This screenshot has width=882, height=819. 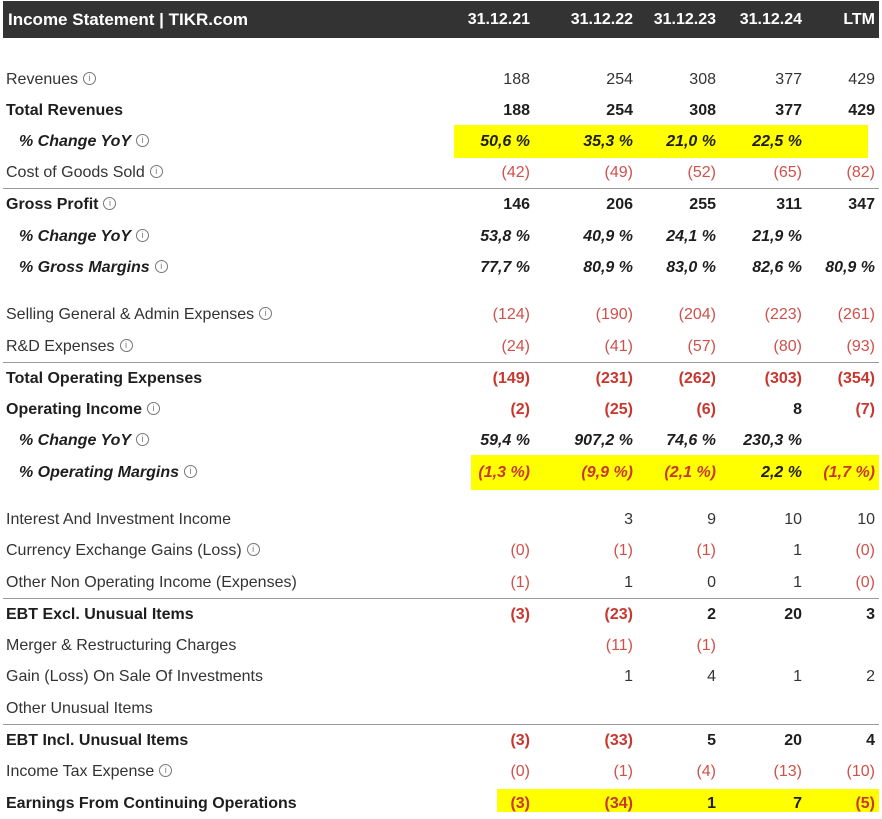 What do you see at coordinates (84, 172) in the screenshot?
I see `row-label: Cost of Goods Sold i` at bounding box center [84, 172].